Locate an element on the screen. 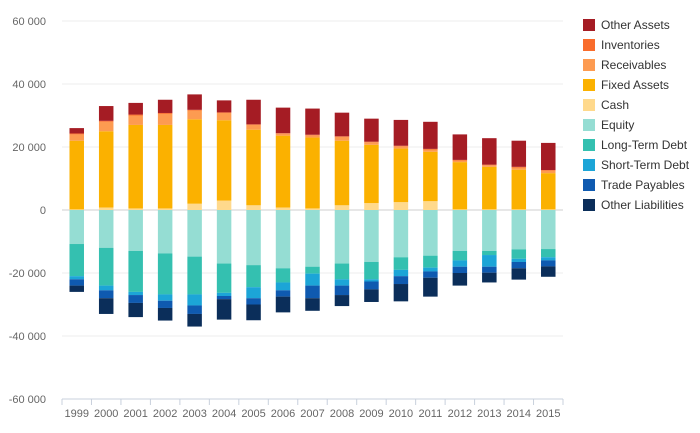 Image resolution: width=700 pixels, height=433 pixels. legend-item: Trade Payables is located at coordinates (634, 185).